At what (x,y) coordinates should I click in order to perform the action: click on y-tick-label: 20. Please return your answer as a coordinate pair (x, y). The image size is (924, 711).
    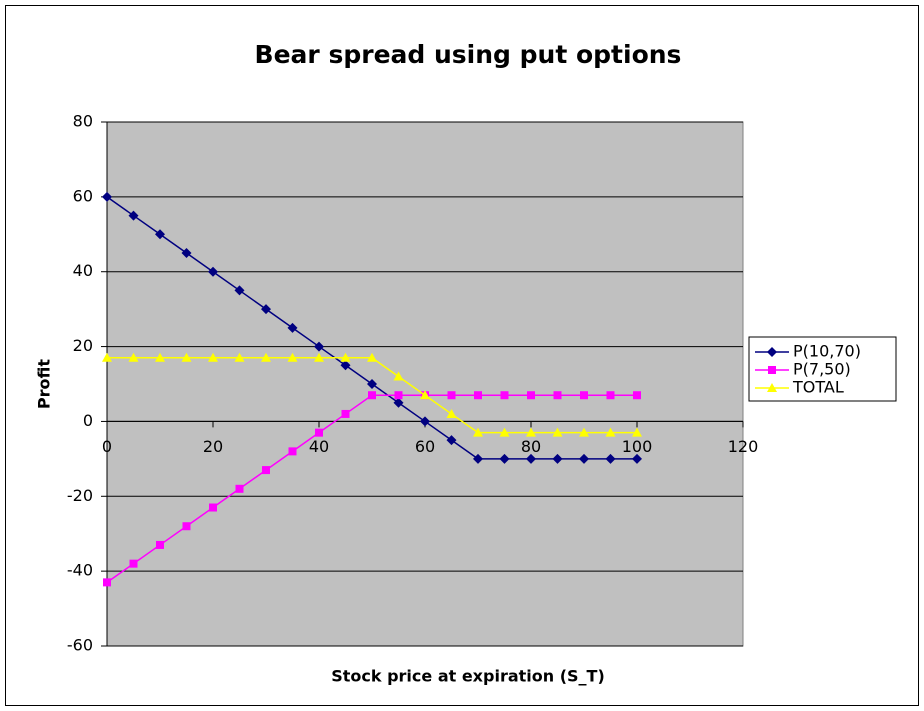
    Looking at the image, I should click on (83, 345).